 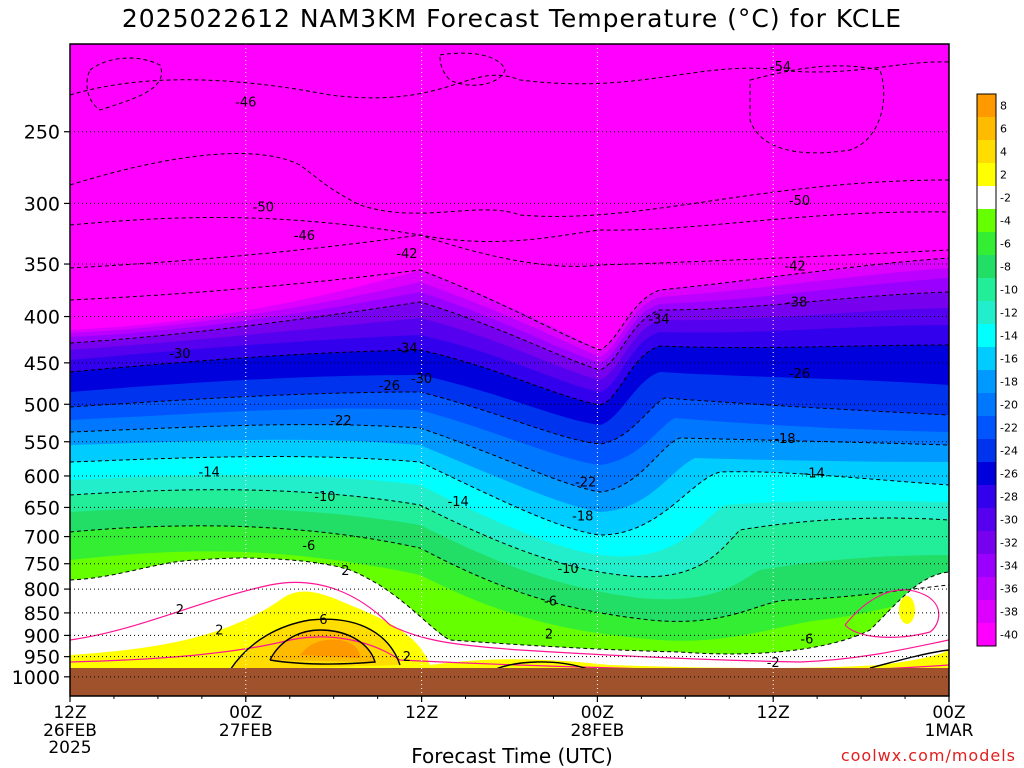 What do you see at coordinates (1005, 198) in the screenshot?
I see `colorbar-label: -2` at bounding box center [1005, 198].